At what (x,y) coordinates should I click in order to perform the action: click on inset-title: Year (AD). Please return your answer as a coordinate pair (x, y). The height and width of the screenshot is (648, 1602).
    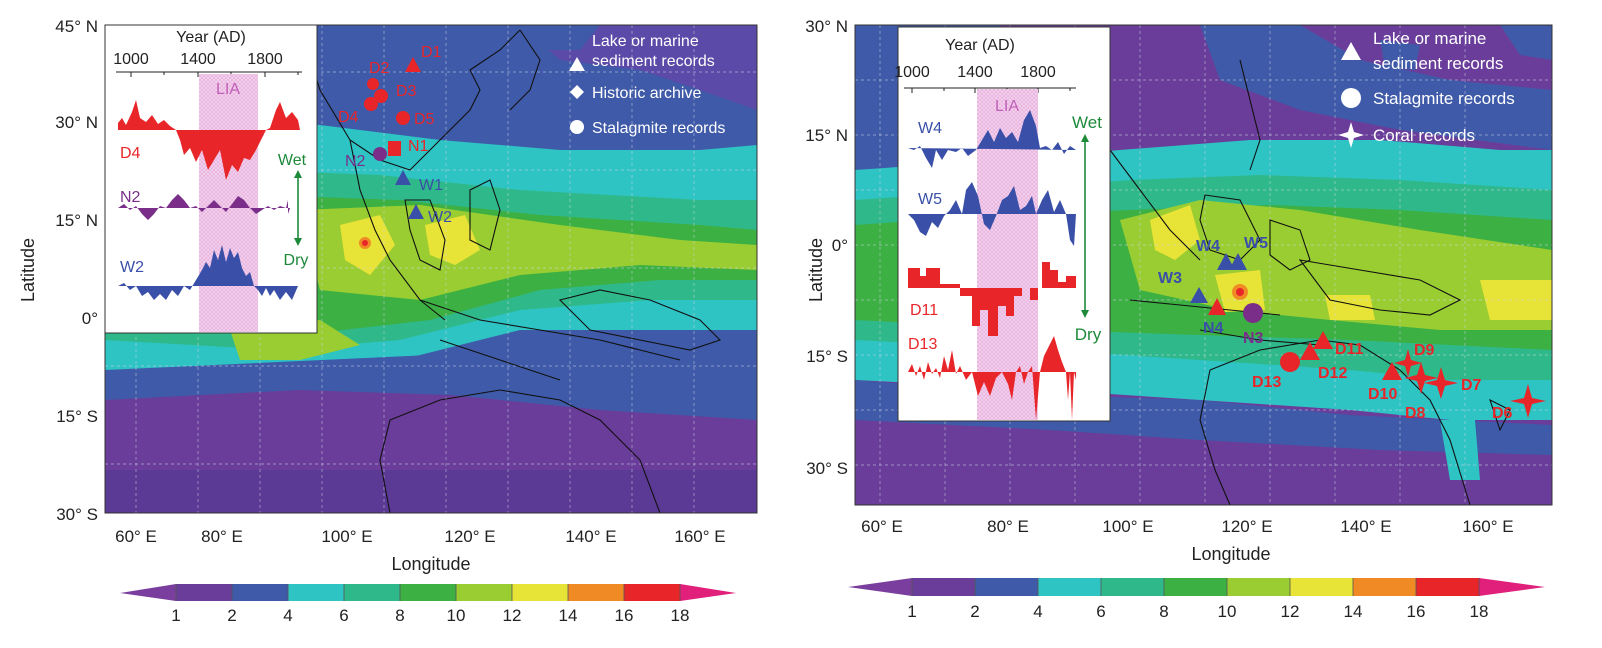
    Looking at the image, I should click on (980, 45).